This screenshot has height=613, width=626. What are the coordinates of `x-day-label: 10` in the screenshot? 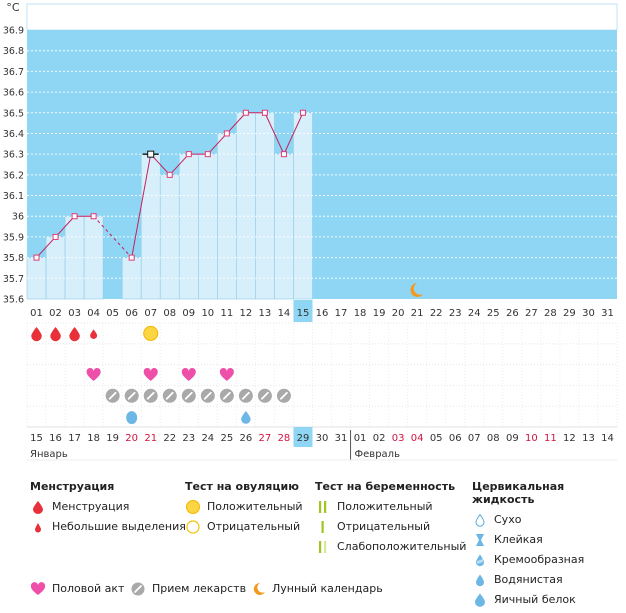 It's located at (207, 313).